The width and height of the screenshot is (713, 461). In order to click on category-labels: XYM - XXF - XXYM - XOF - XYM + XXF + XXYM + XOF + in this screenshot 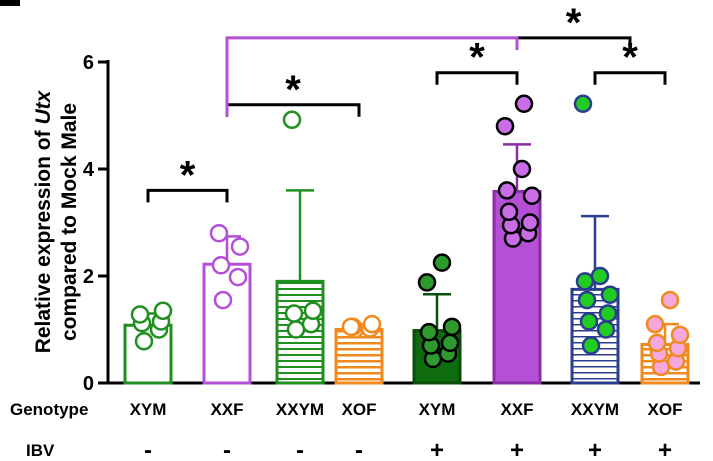, I will do `click(406, 430)`.